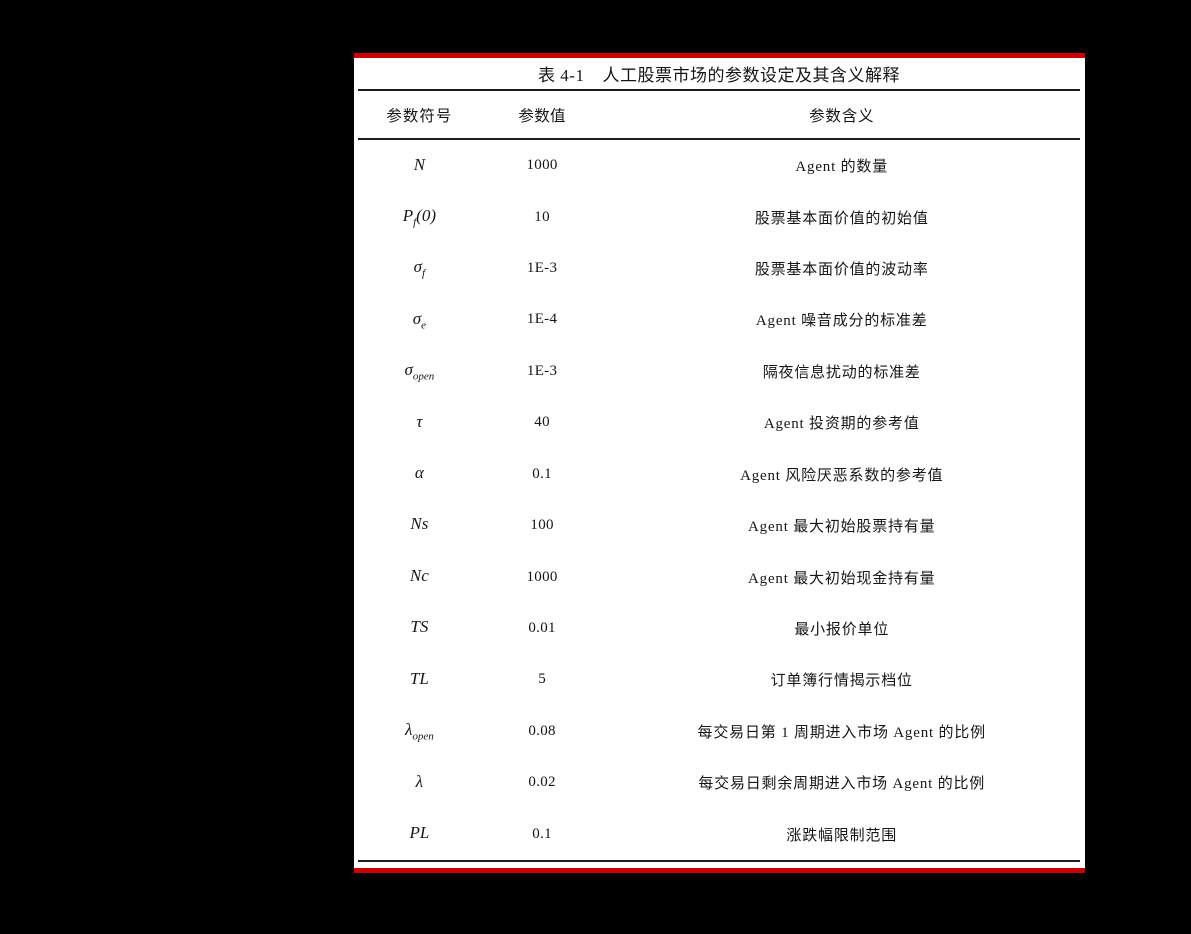  What do you see at coordinates (542, 628) in the screenshot?
I see `param-value: 0.01` at bounding box center [542, 628].